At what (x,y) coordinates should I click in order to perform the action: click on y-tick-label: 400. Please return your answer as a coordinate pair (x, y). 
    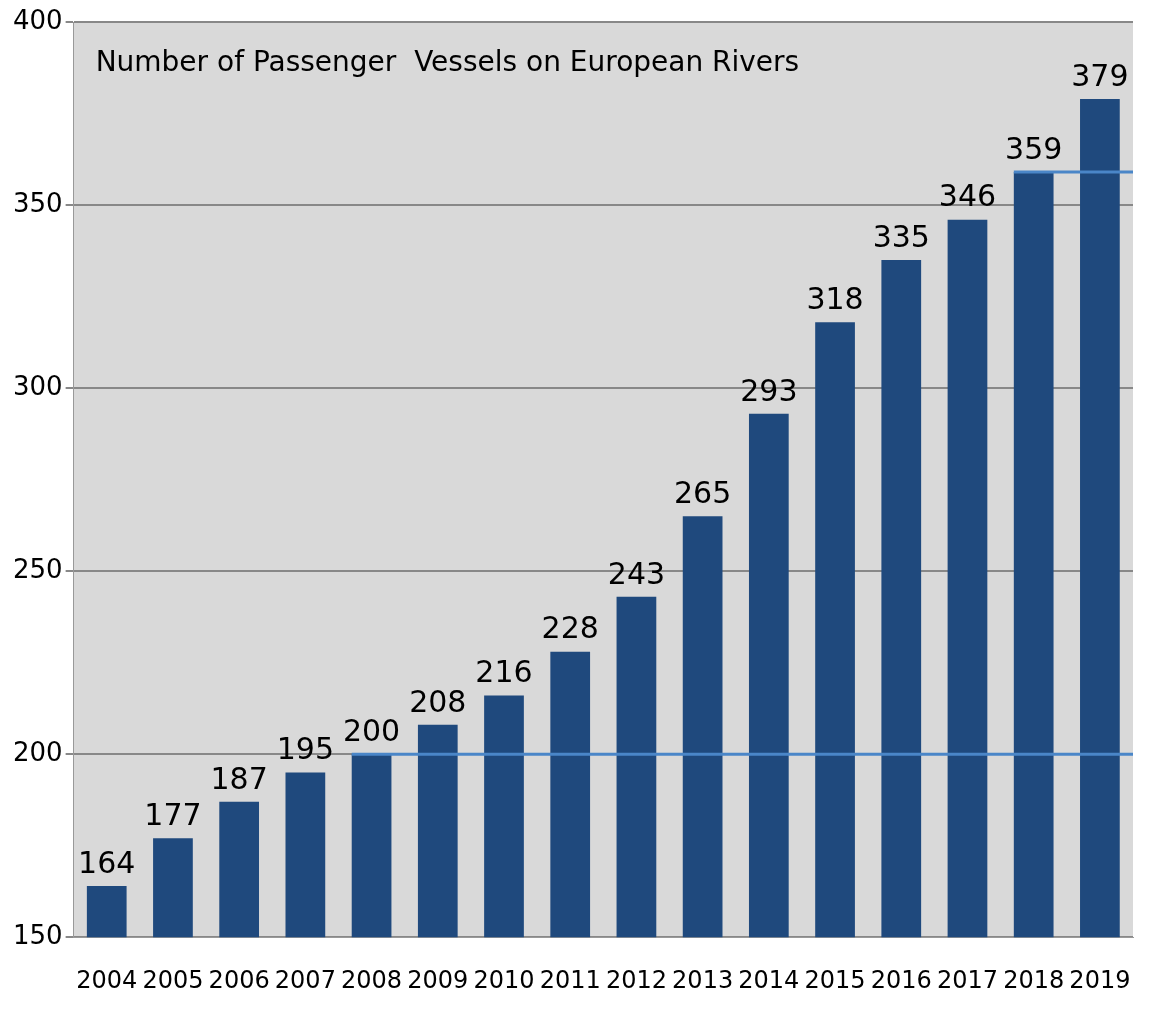
    Looking at the image, I should click on (37, 19).